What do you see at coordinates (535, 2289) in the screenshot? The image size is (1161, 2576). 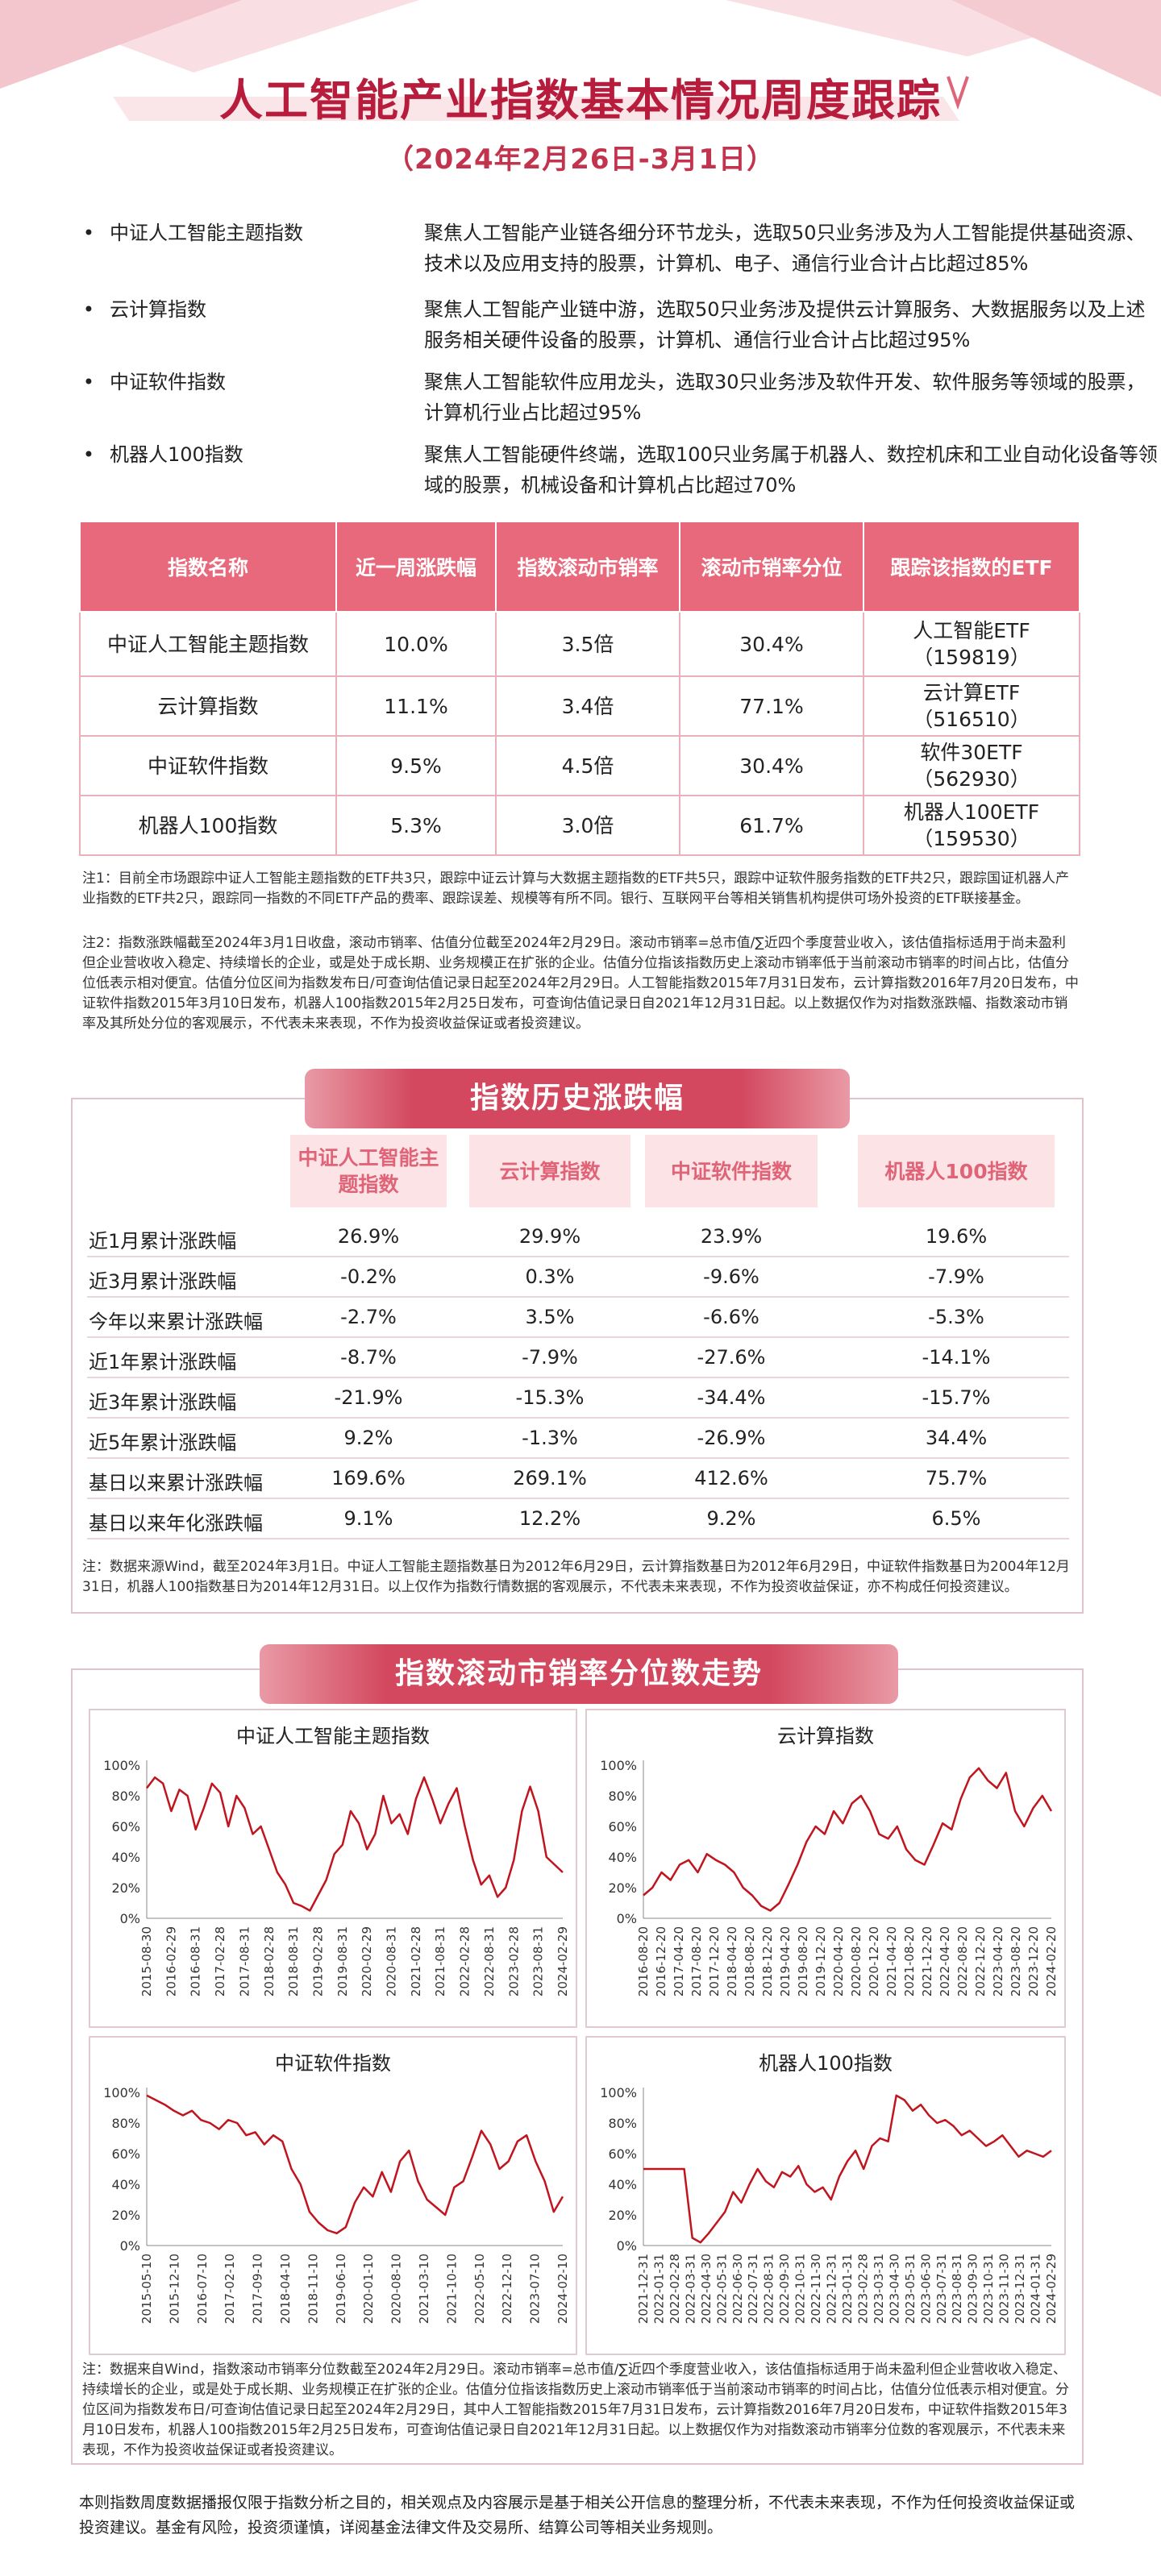 I see `x-tick-label: 2023-07-10` at bounding box center [535, 2289].